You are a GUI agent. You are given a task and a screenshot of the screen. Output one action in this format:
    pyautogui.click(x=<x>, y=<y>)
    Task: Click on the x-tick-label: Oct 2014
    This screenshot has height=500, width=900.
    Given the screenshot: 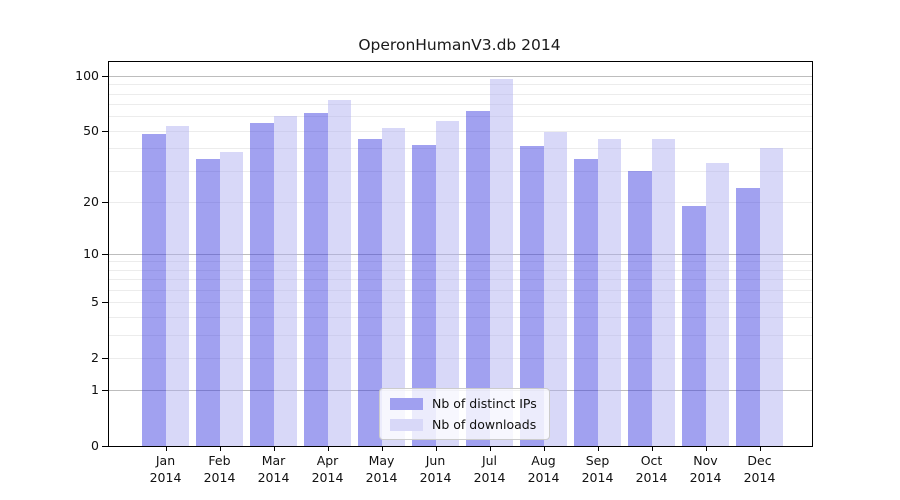 What is the action you would take?
    pyautogui.click(x=652, y=469)
    